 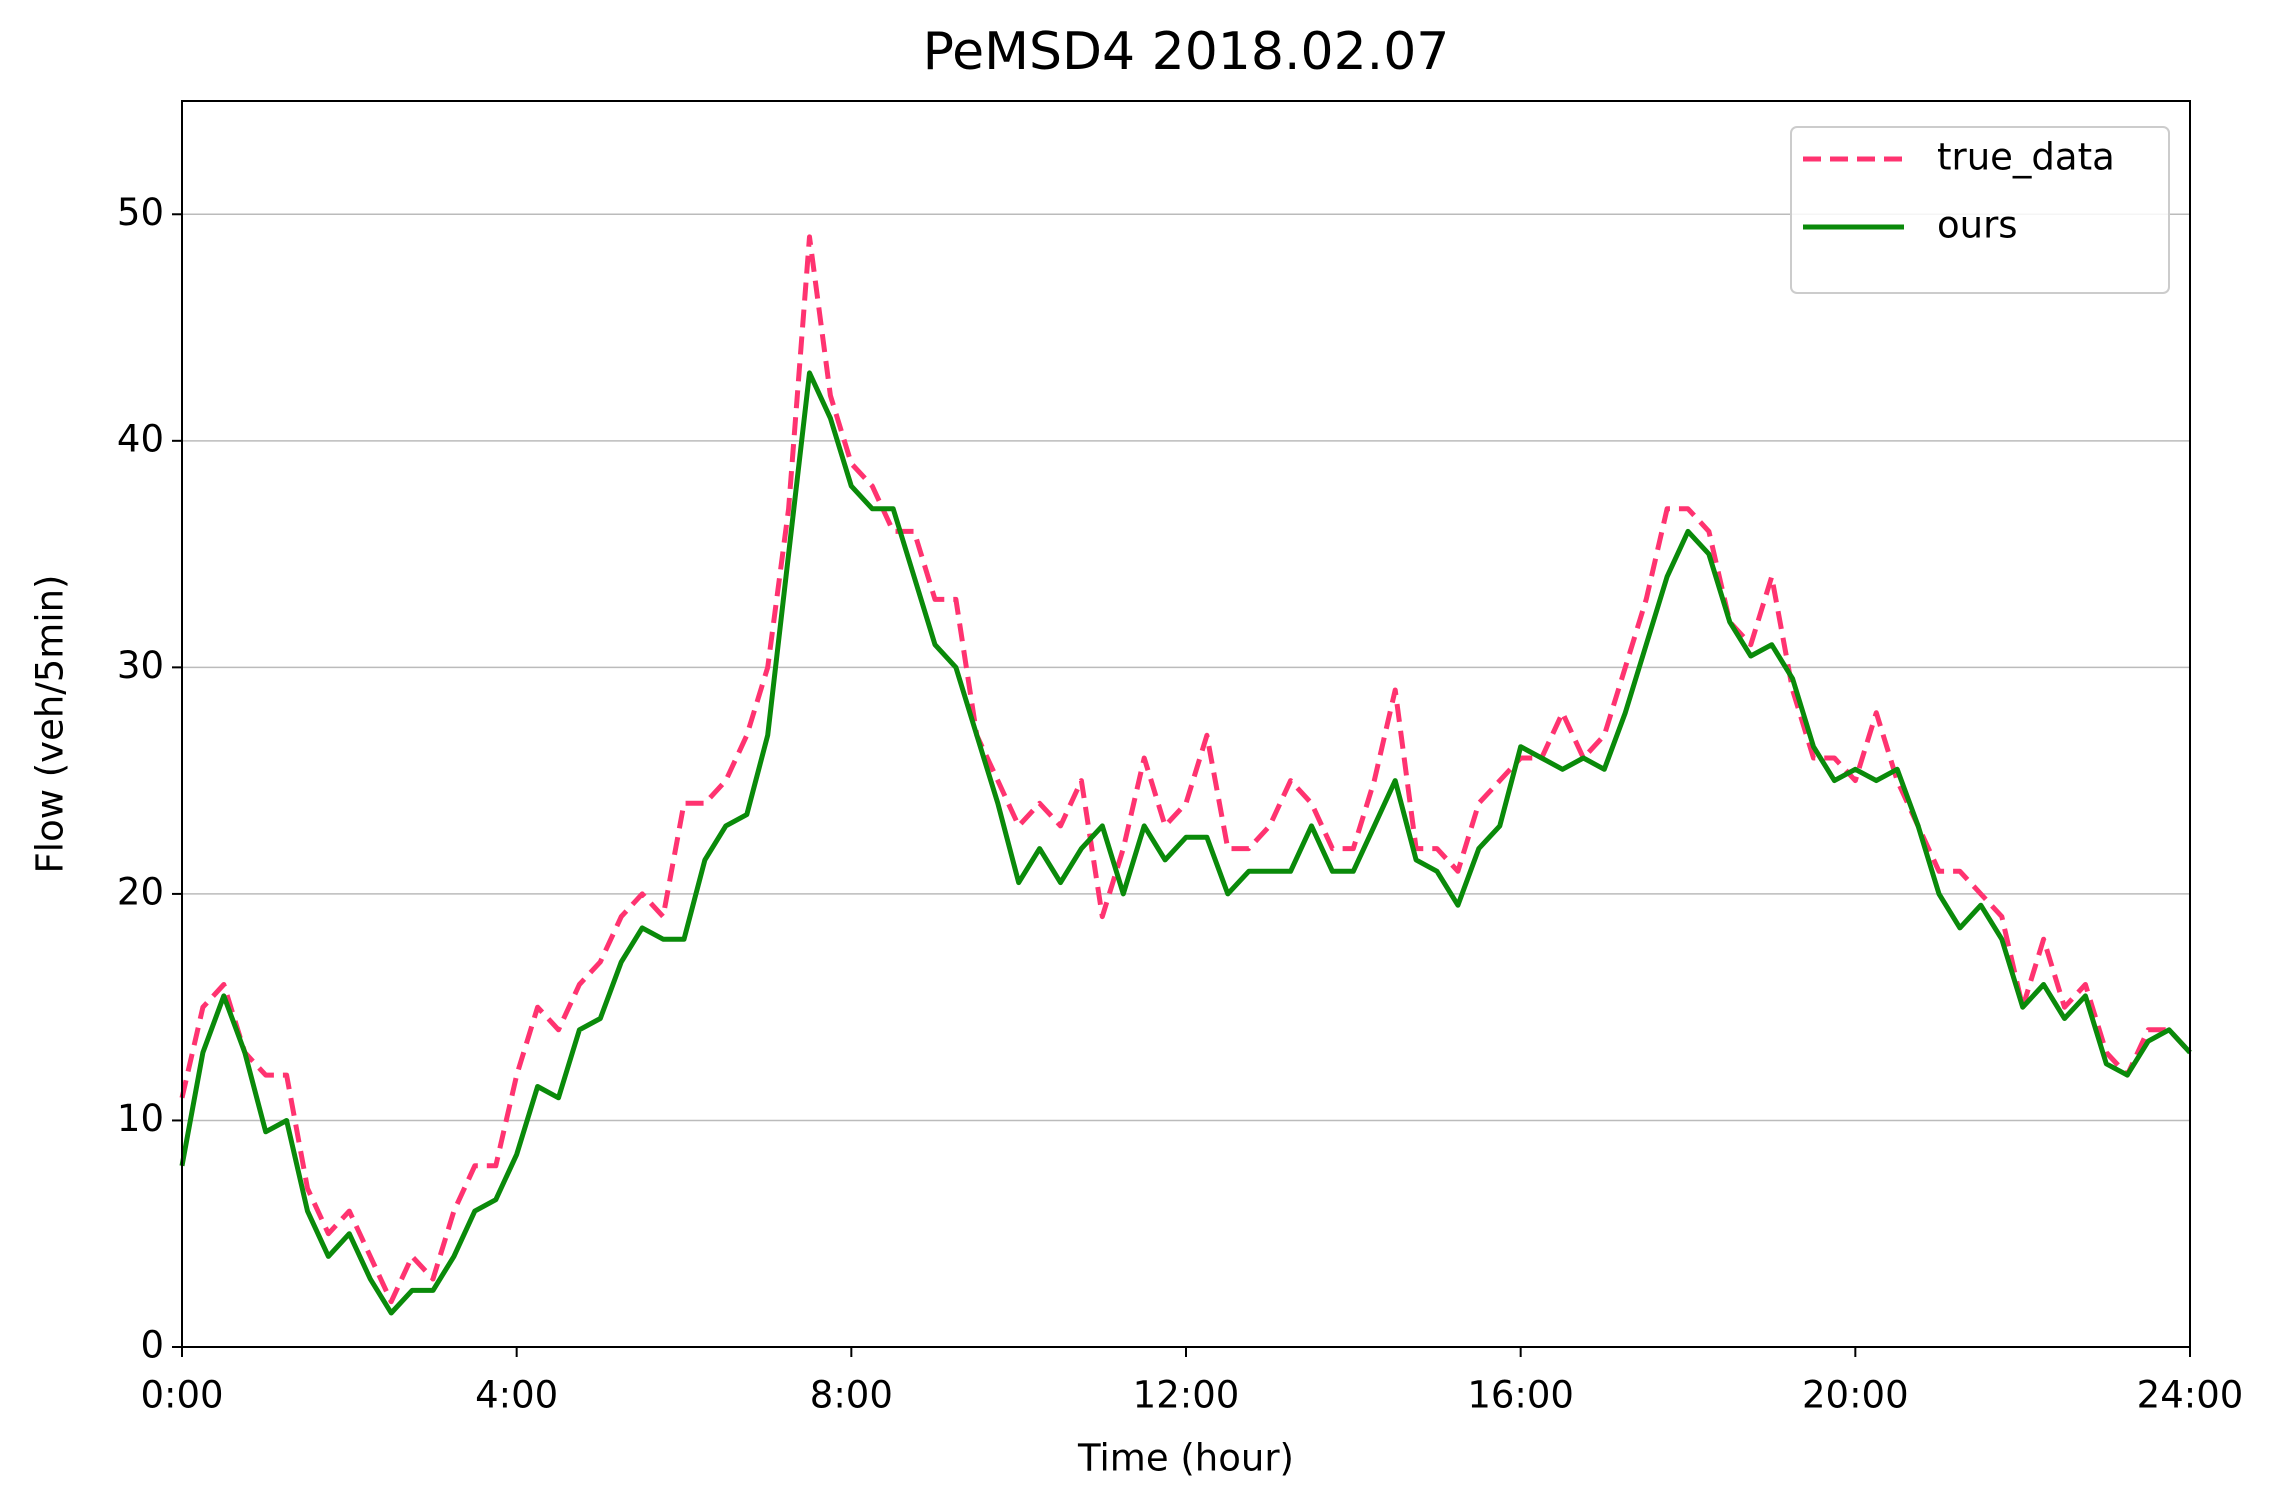 What do you see at coordinates (140, 665) in the screenshot?
I see `y-tick-label: 30` at bounding box center [140, 665].